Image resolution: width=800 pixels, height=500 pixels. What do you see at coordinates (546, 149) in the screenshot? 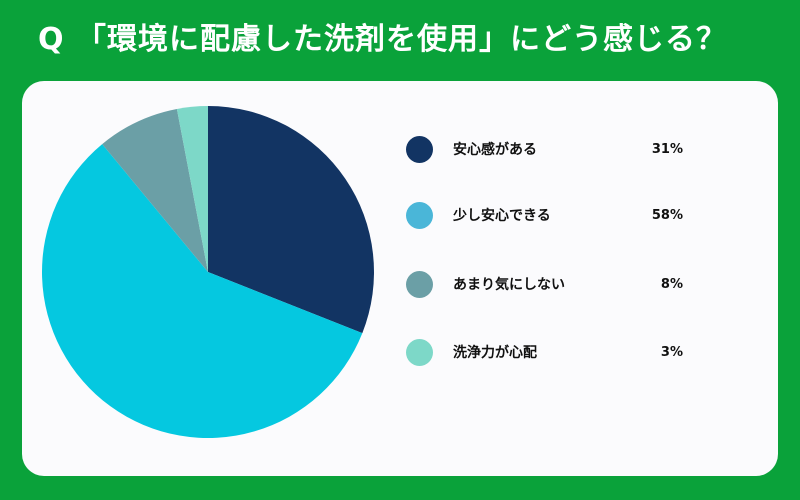
I see `legend-item-1: 安心感がある 31%` at bounding box center [546, 149].